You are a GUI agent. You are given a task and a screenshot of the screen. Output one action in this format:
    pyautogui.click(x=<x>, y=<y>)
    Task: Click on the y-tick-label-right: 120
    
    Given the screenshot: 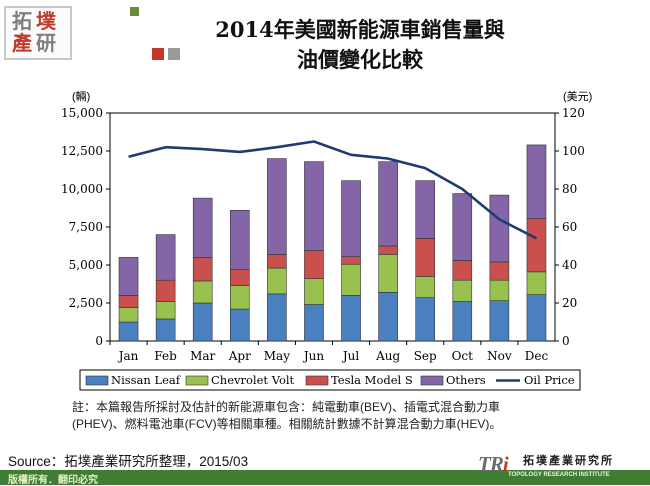 What is the action you would take?
    pyautogui.click(x=573, y=113)
    